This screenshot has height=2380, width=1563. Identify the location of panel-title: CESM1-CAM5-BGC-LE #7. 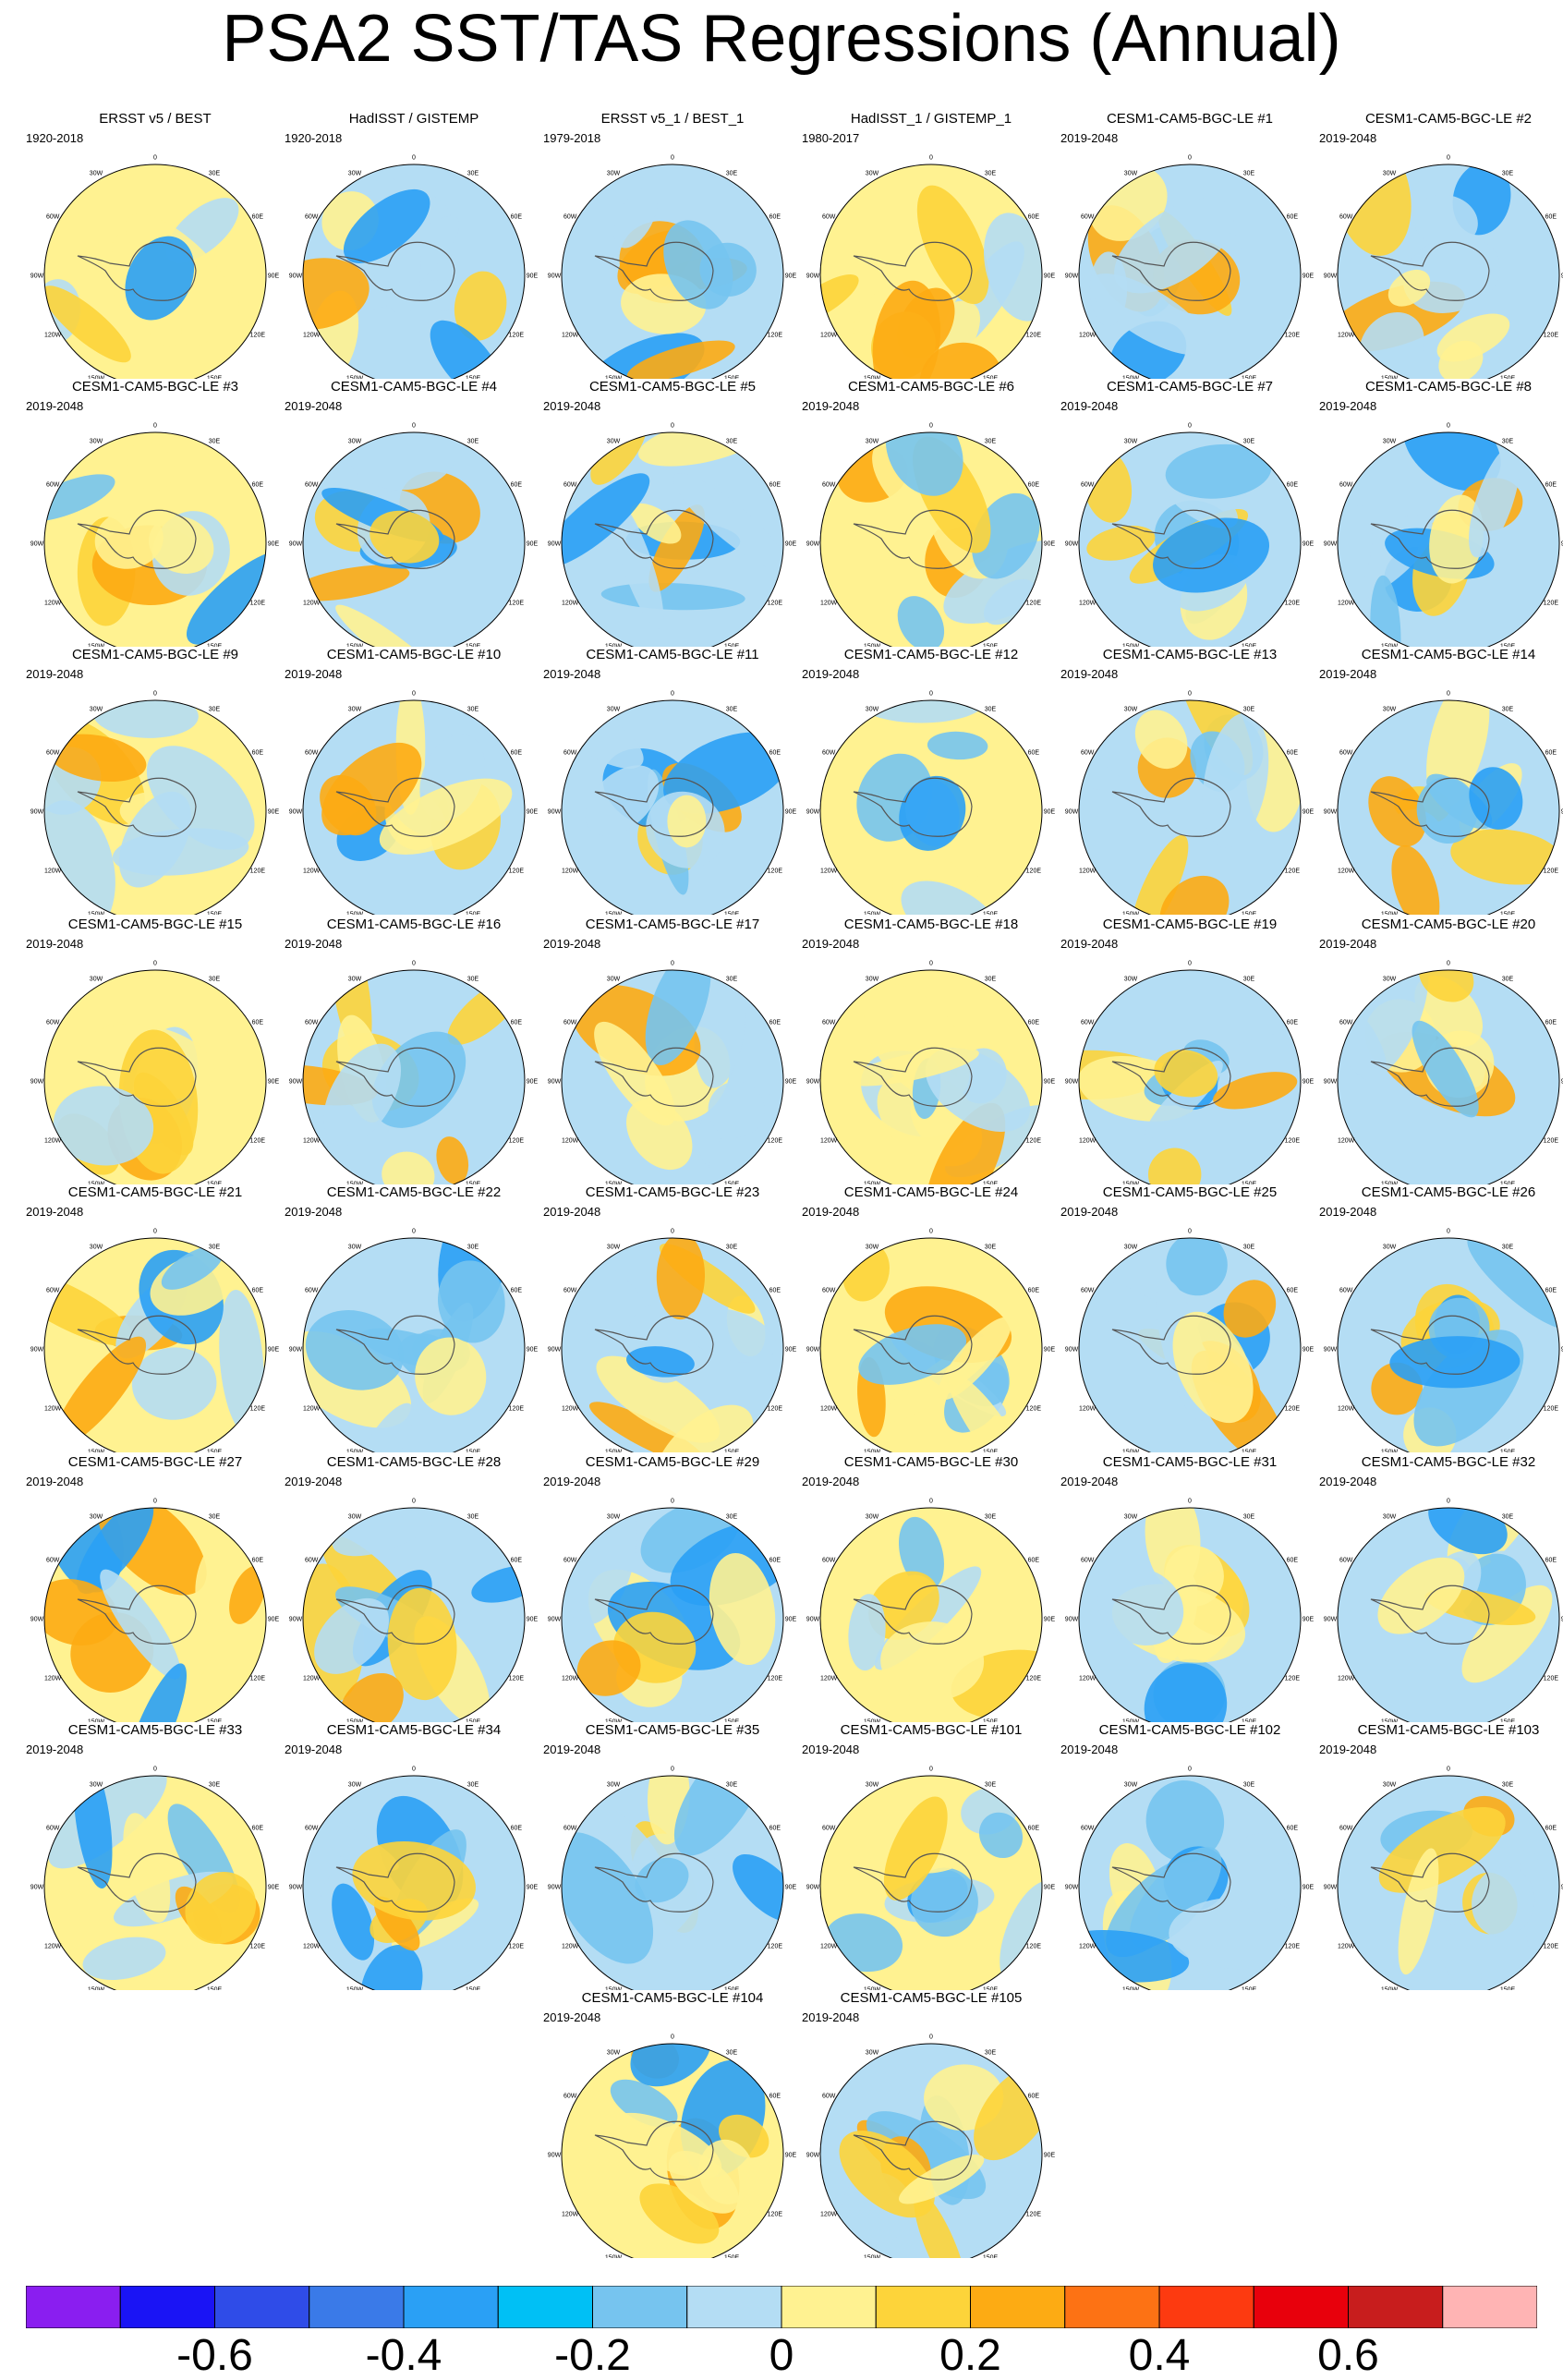
(1190, 387).